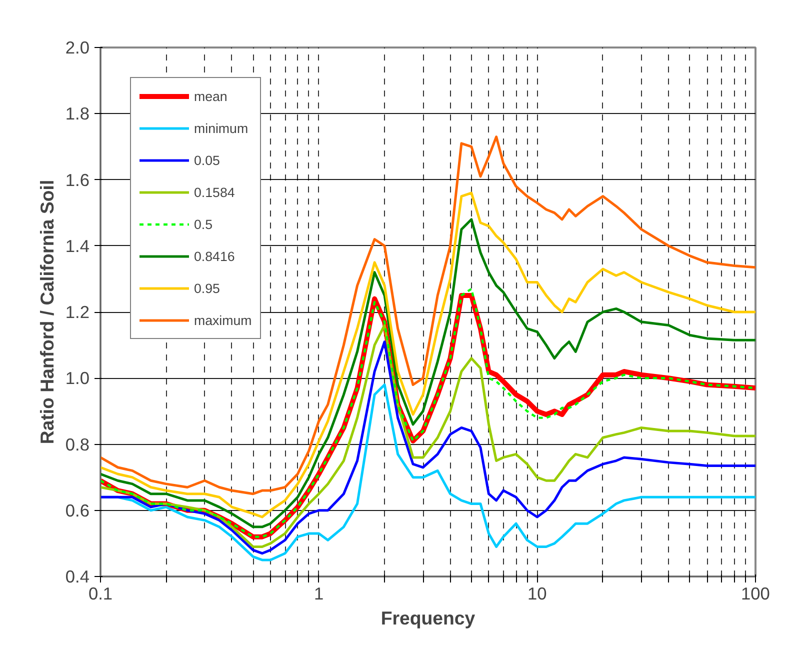 The image size is (794, 667). What do you see at coordinates (100, 594) in the screenshot?
I see `x-tick-label: 0.1` at bounding box center [100, 594].